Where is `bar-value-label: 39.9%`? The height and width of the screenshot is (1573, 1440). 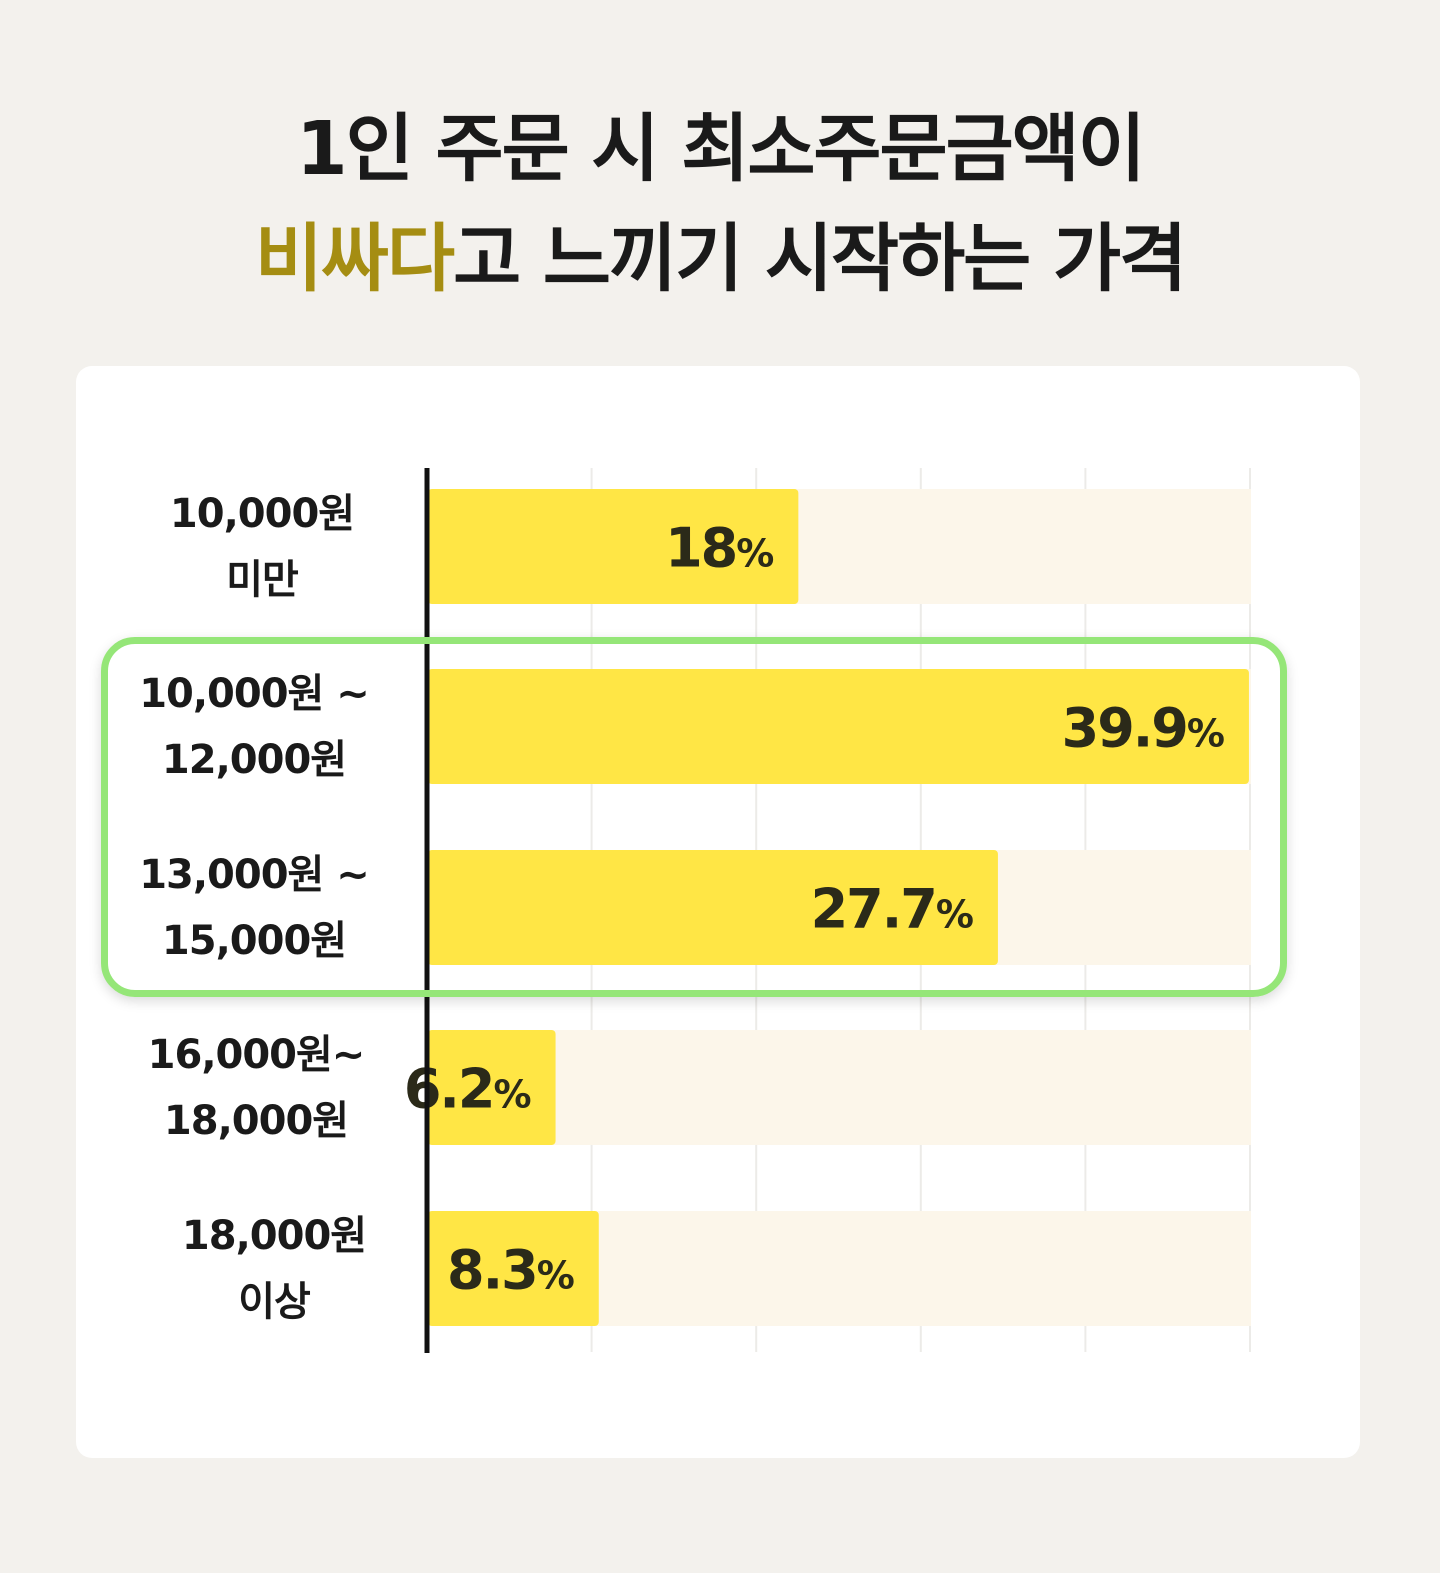
bar-value-label: 39.9% is located at coordinates (1143, 728).